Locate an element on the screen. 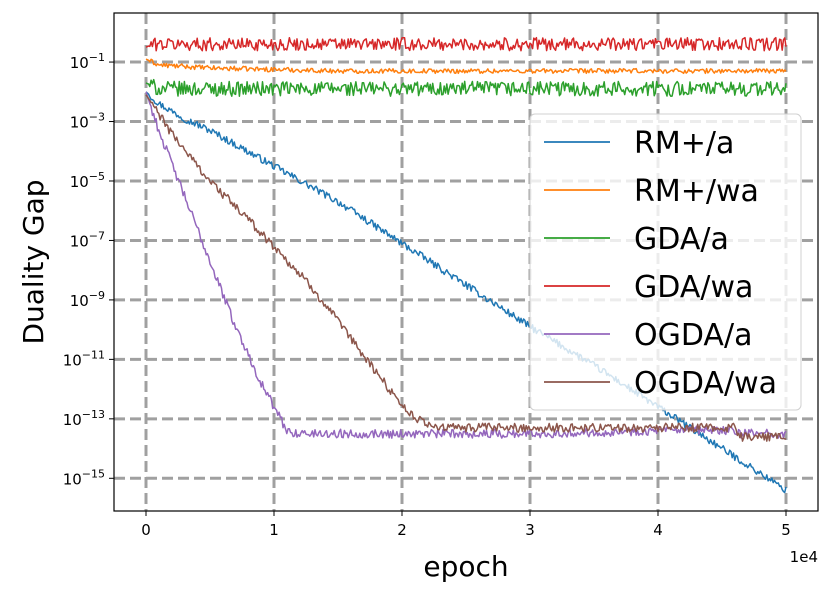  x-tick-label: 2 is located at coordinates (402, 530).